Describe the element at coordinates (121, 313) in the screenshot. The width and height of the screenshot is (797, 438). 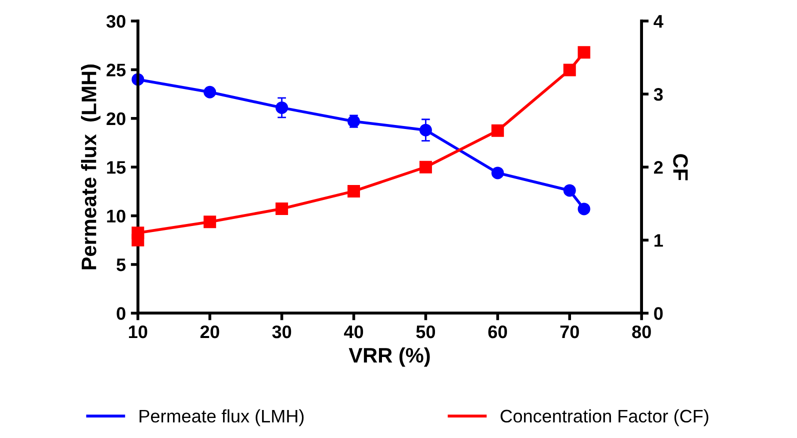
I see `y-tick-label: 0` at that location.